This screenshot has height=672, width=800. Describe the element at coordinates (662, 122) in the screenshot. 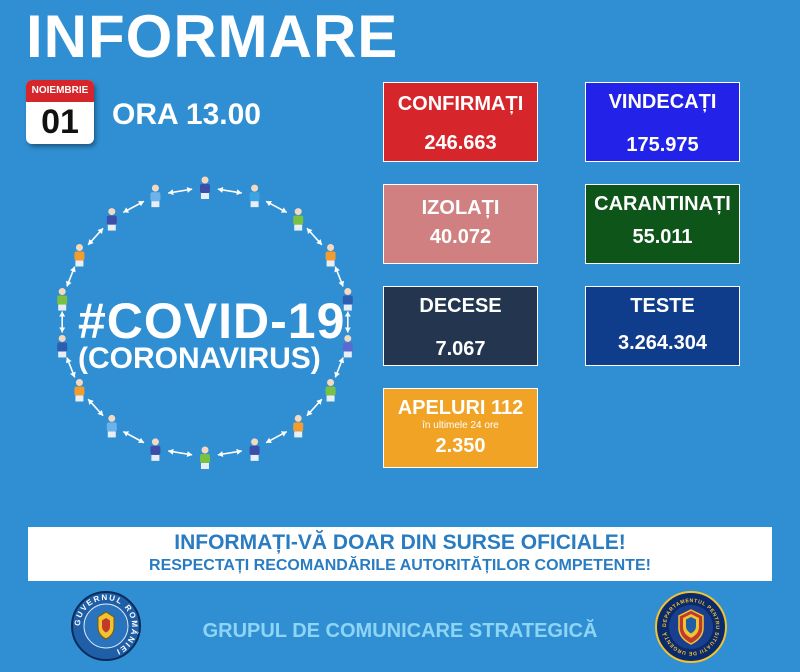

I see `stat-vindecati: VINDECAȚI 175.975` at that location.